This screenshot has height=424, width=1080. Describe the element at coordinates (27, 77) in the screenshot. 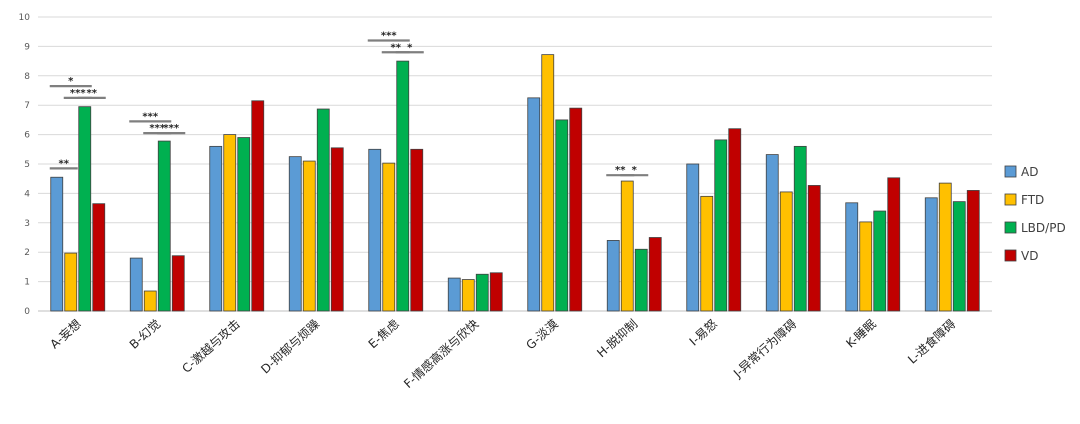

I see `y-tick-label: 8` at that location.